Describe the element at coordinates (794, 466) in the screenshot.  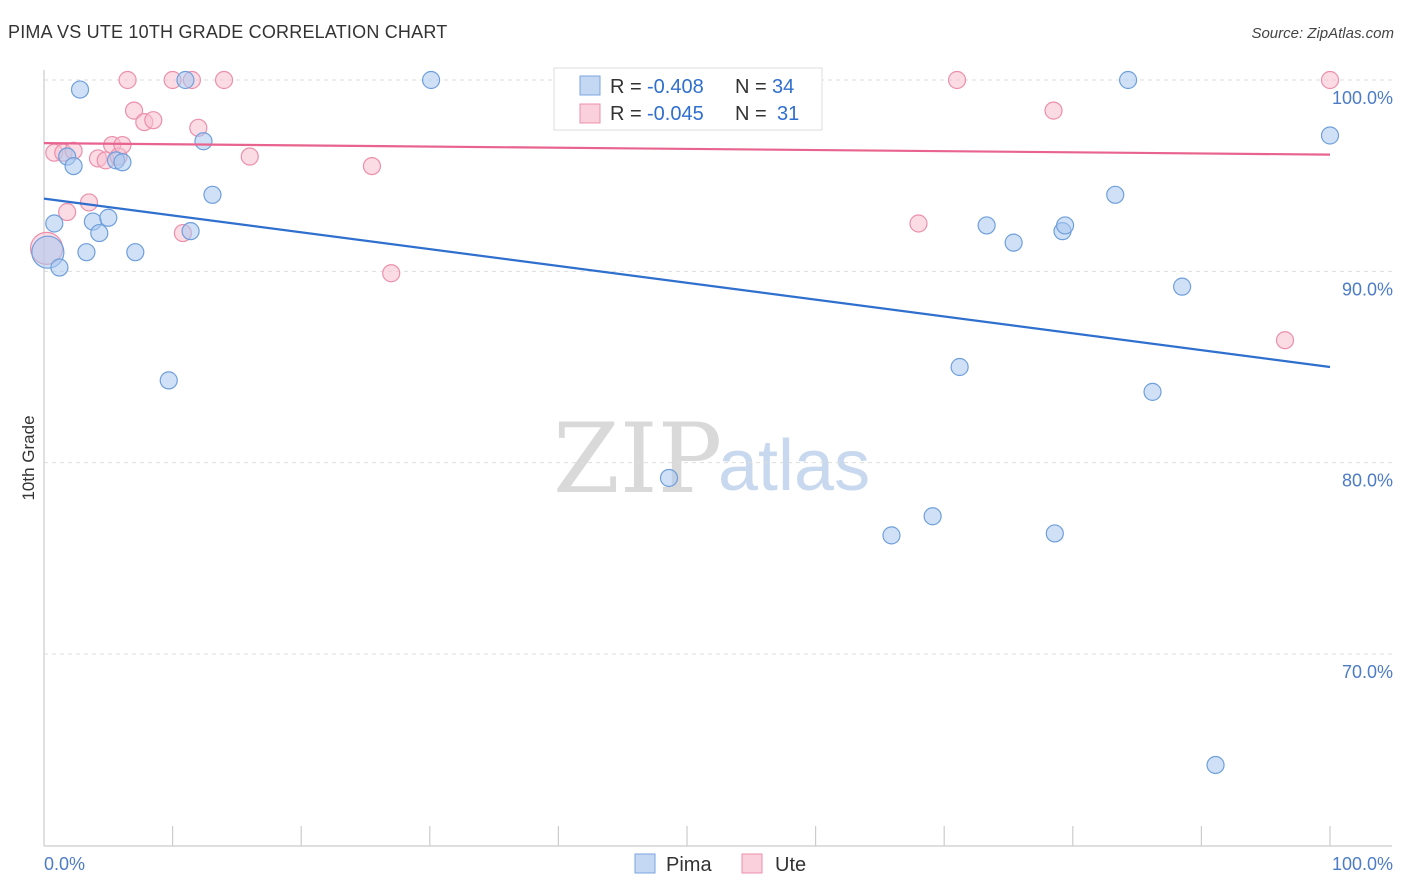
I see `watermark-atlas: atlas` at that location.